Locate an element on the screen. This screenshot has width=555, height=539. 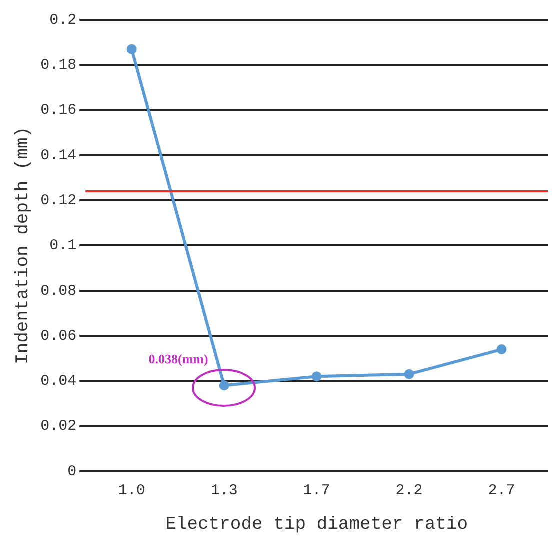
y-tick-label: 0.04 is located at coordinates (58, 381).